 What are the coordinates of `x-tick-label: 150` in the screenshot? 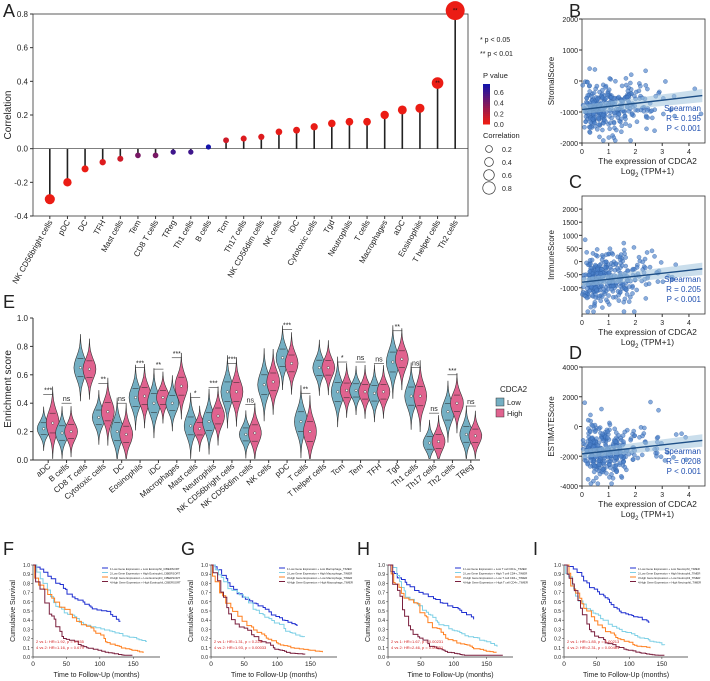 It's located at (133, 664).